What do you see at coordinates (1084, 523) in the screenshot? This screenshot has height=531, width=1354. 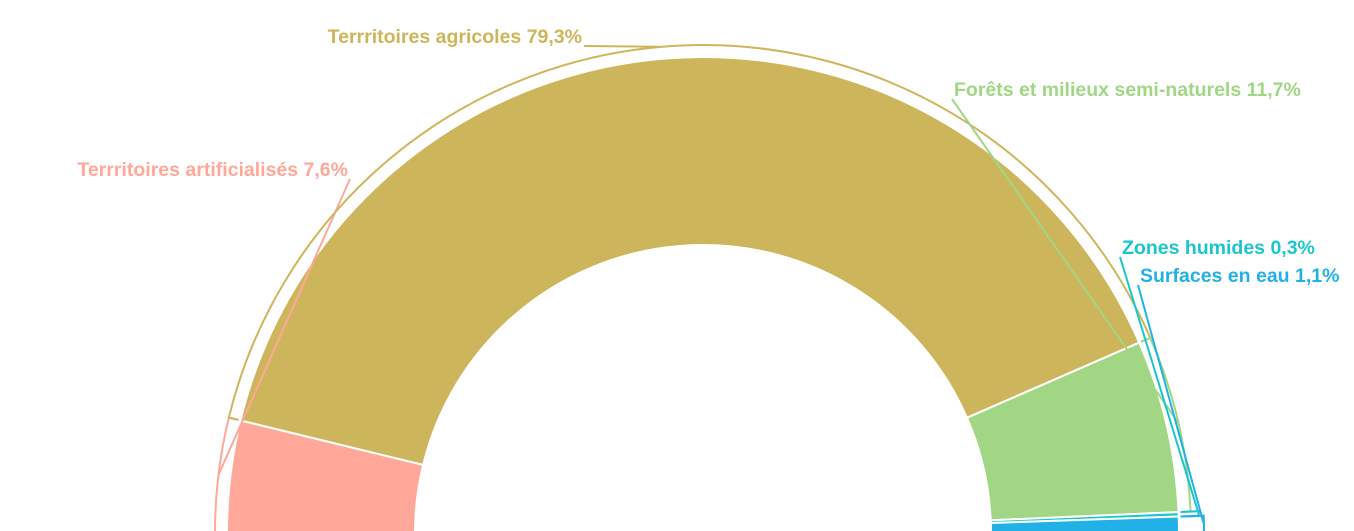 I see `slice-eau` at bounding box center [1084, 523].